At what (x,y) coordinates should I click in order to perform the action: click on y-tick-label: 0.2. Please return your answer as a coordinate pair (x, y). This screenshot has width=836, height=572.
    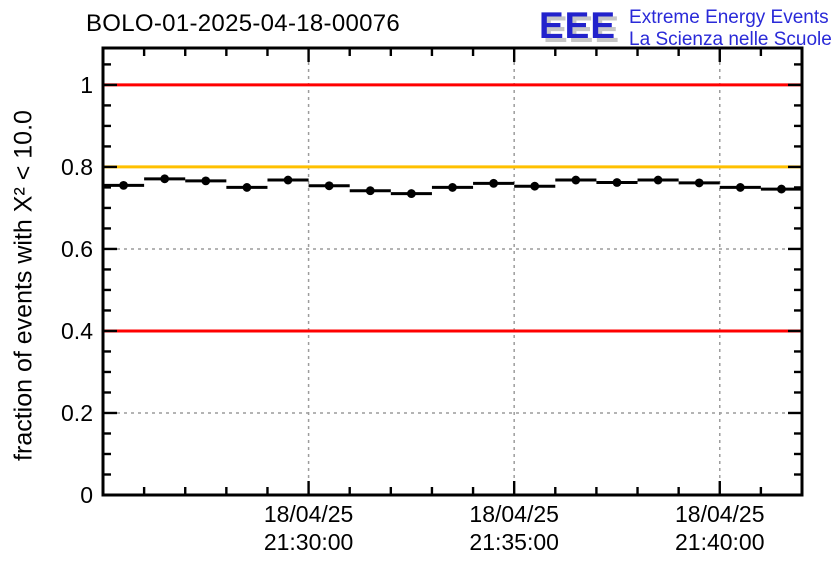
    Looking at the image, I should click on (77, 413).